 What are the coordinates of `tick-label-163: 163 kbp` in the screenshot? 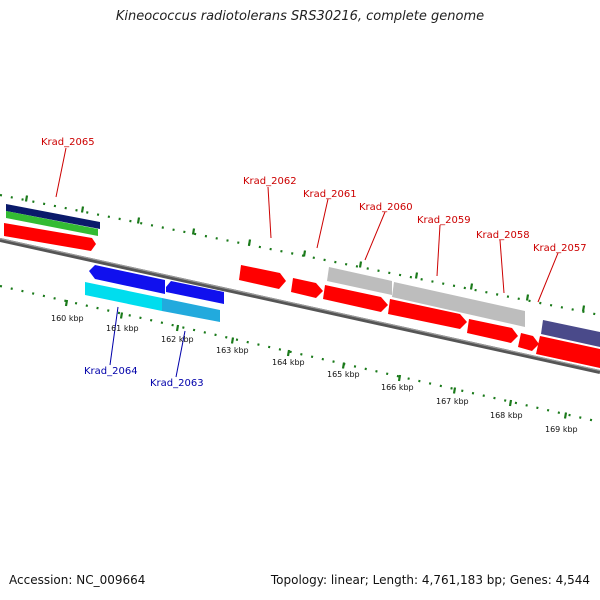 It's located at (232, 350).